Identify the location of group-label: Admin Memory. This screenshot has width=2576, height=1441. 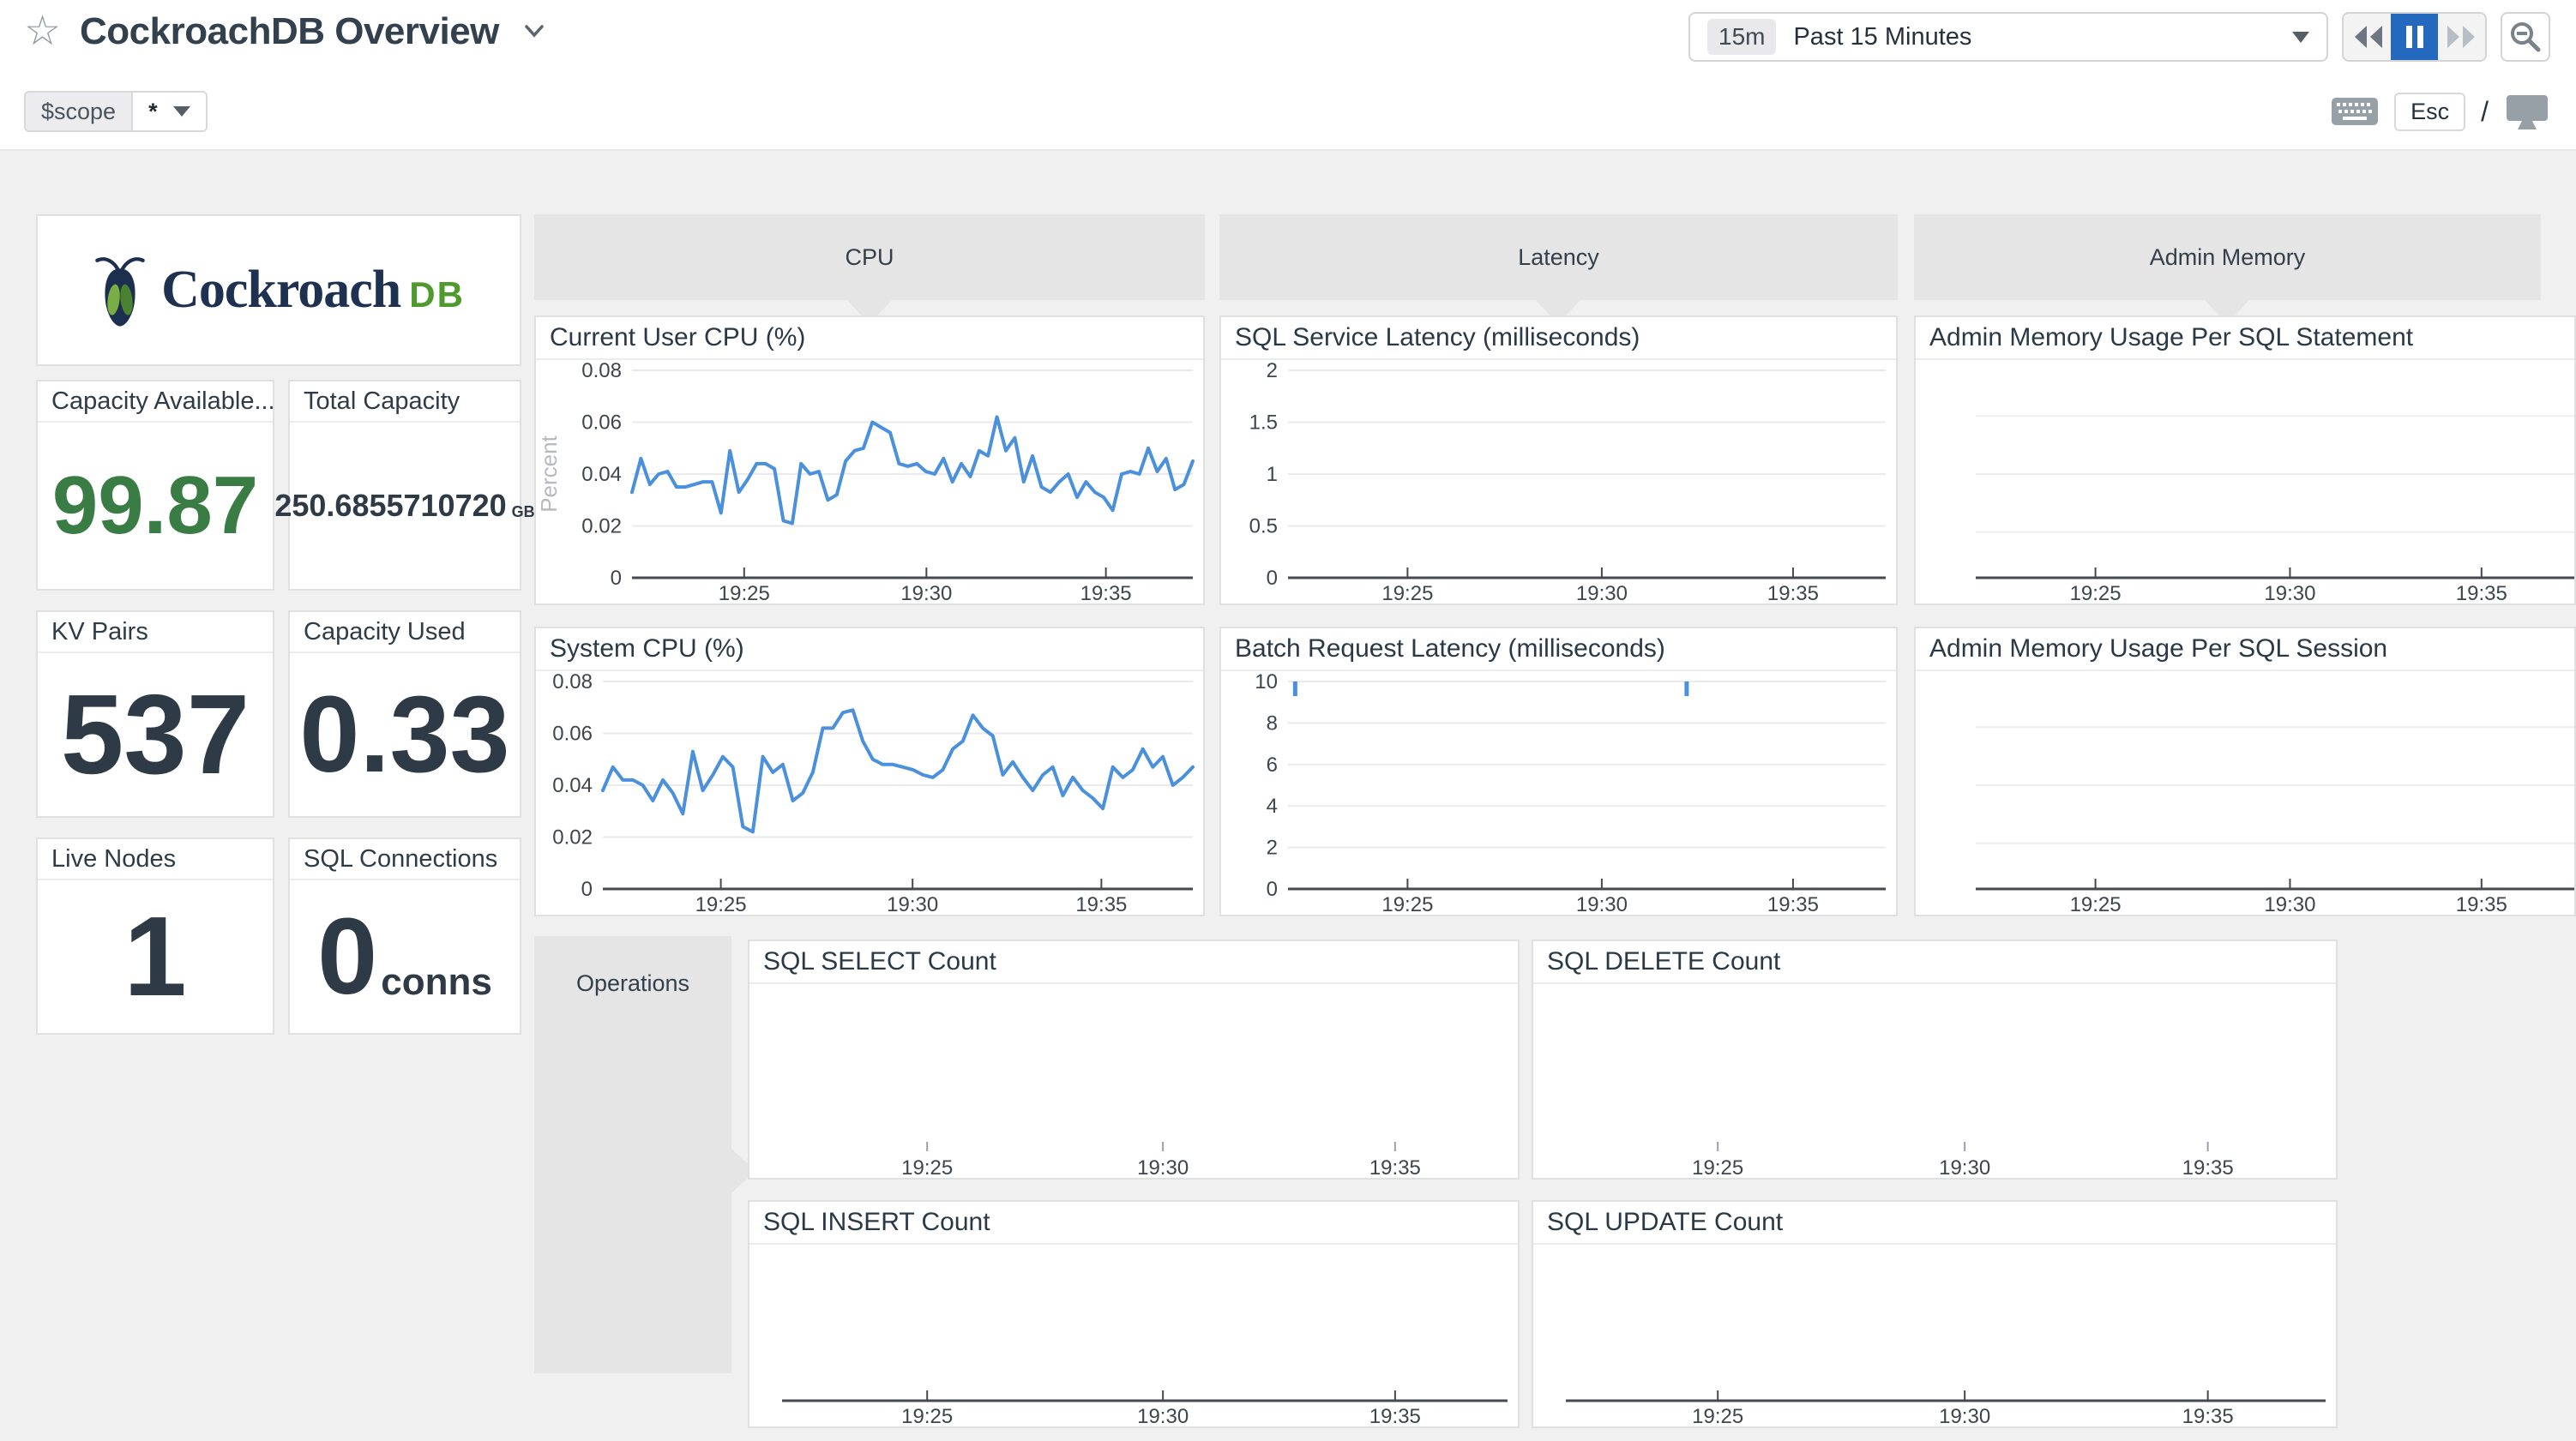
(2227, 256).